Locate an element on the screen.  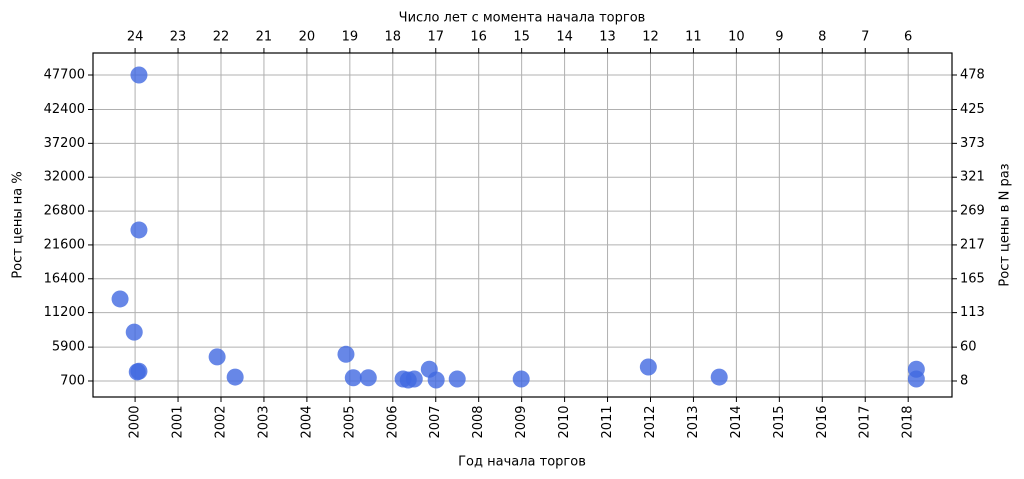
y2-tick-label: 269 is located at coordinates (972, 211).